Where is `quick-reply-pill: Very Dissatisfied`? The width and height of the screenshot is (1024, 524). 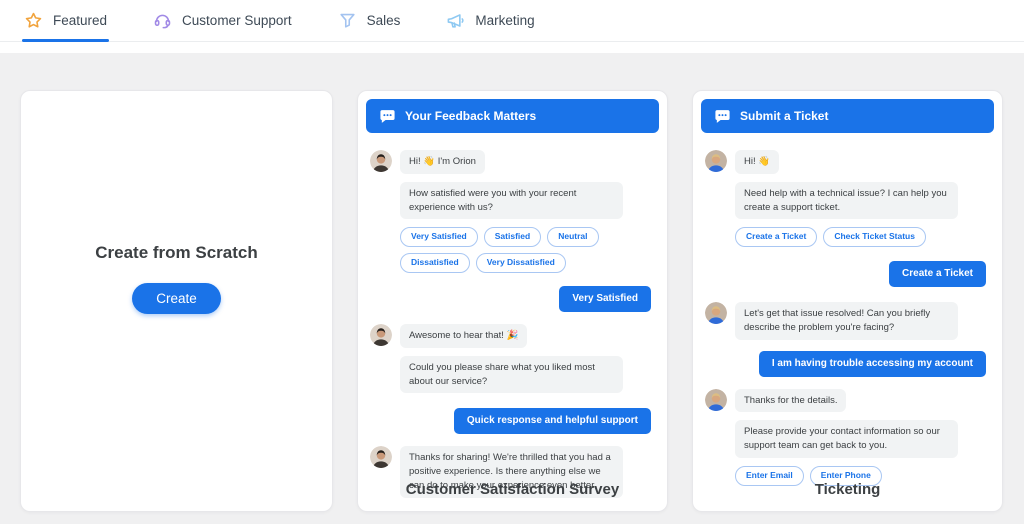
quick-reply-pill: Very Dissatisfied is located at coordinates (520, 263).